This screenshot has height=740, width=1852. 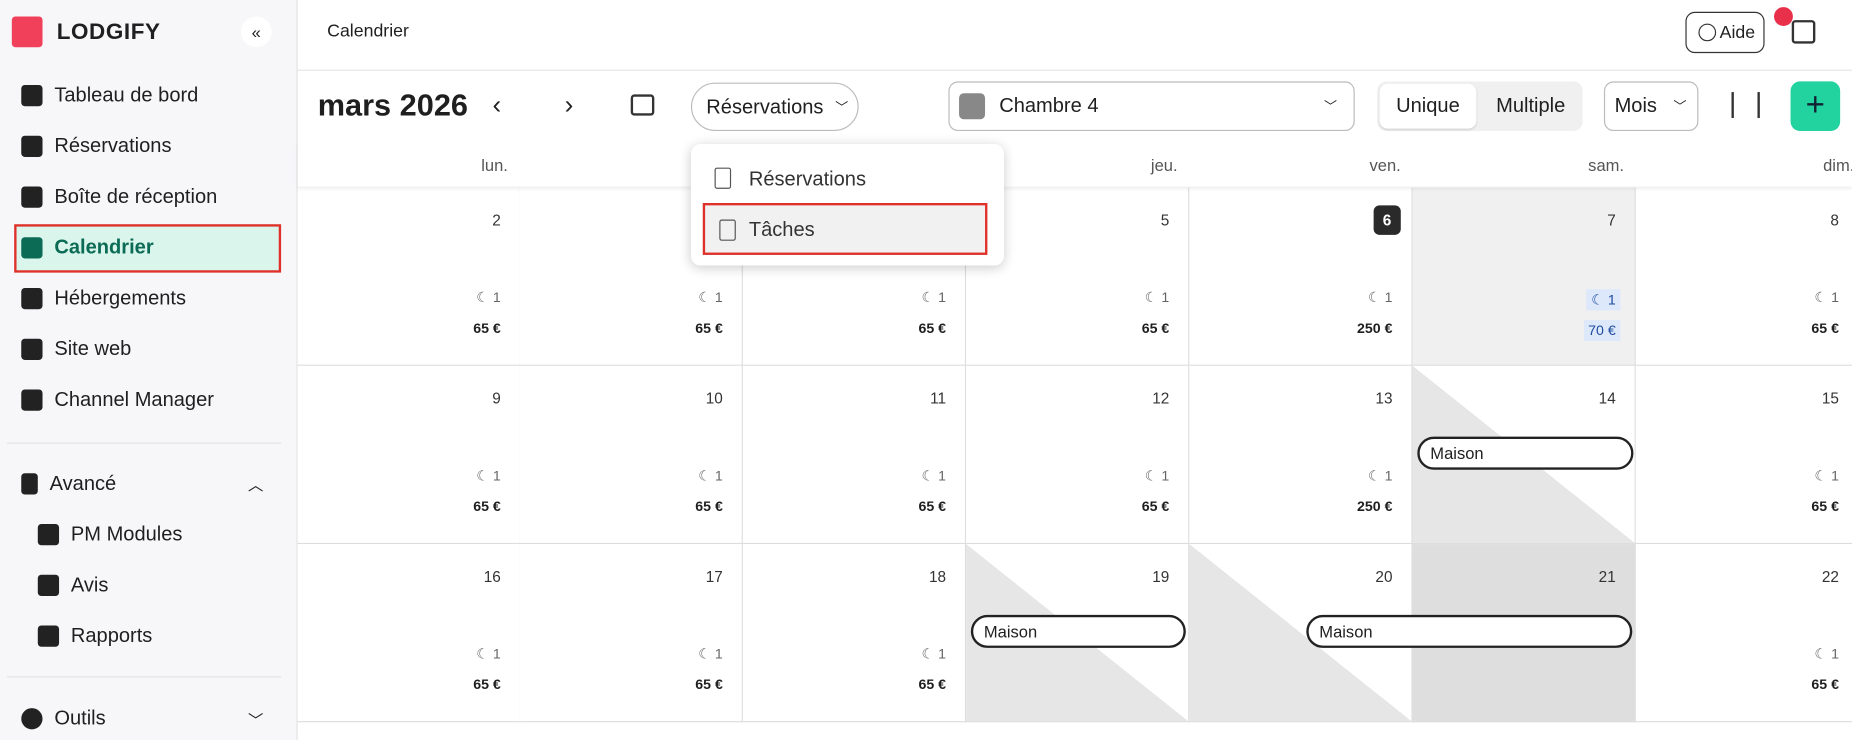 I want to click on menu-item-selected, so click(x=845, y=228).